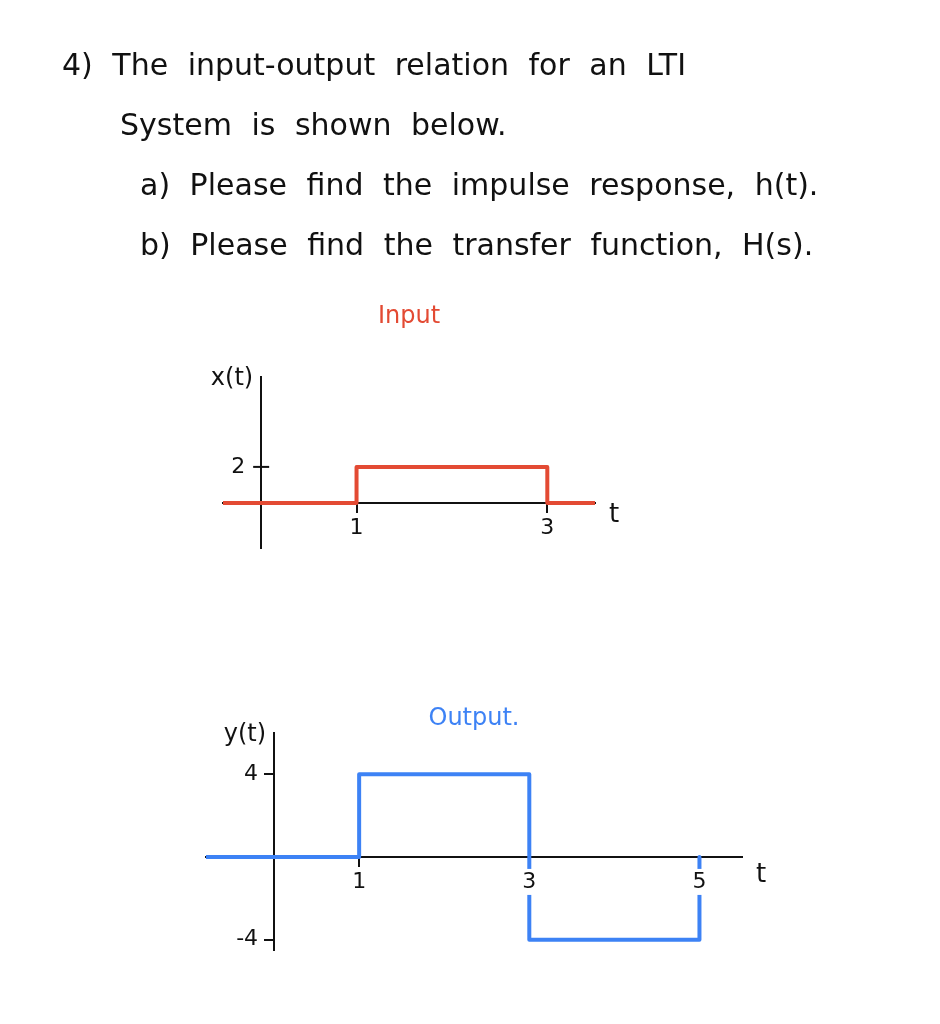  Describe the element at coordinates (247, 938) in the screenshot. I see `y-tick-label: -4` at that location.